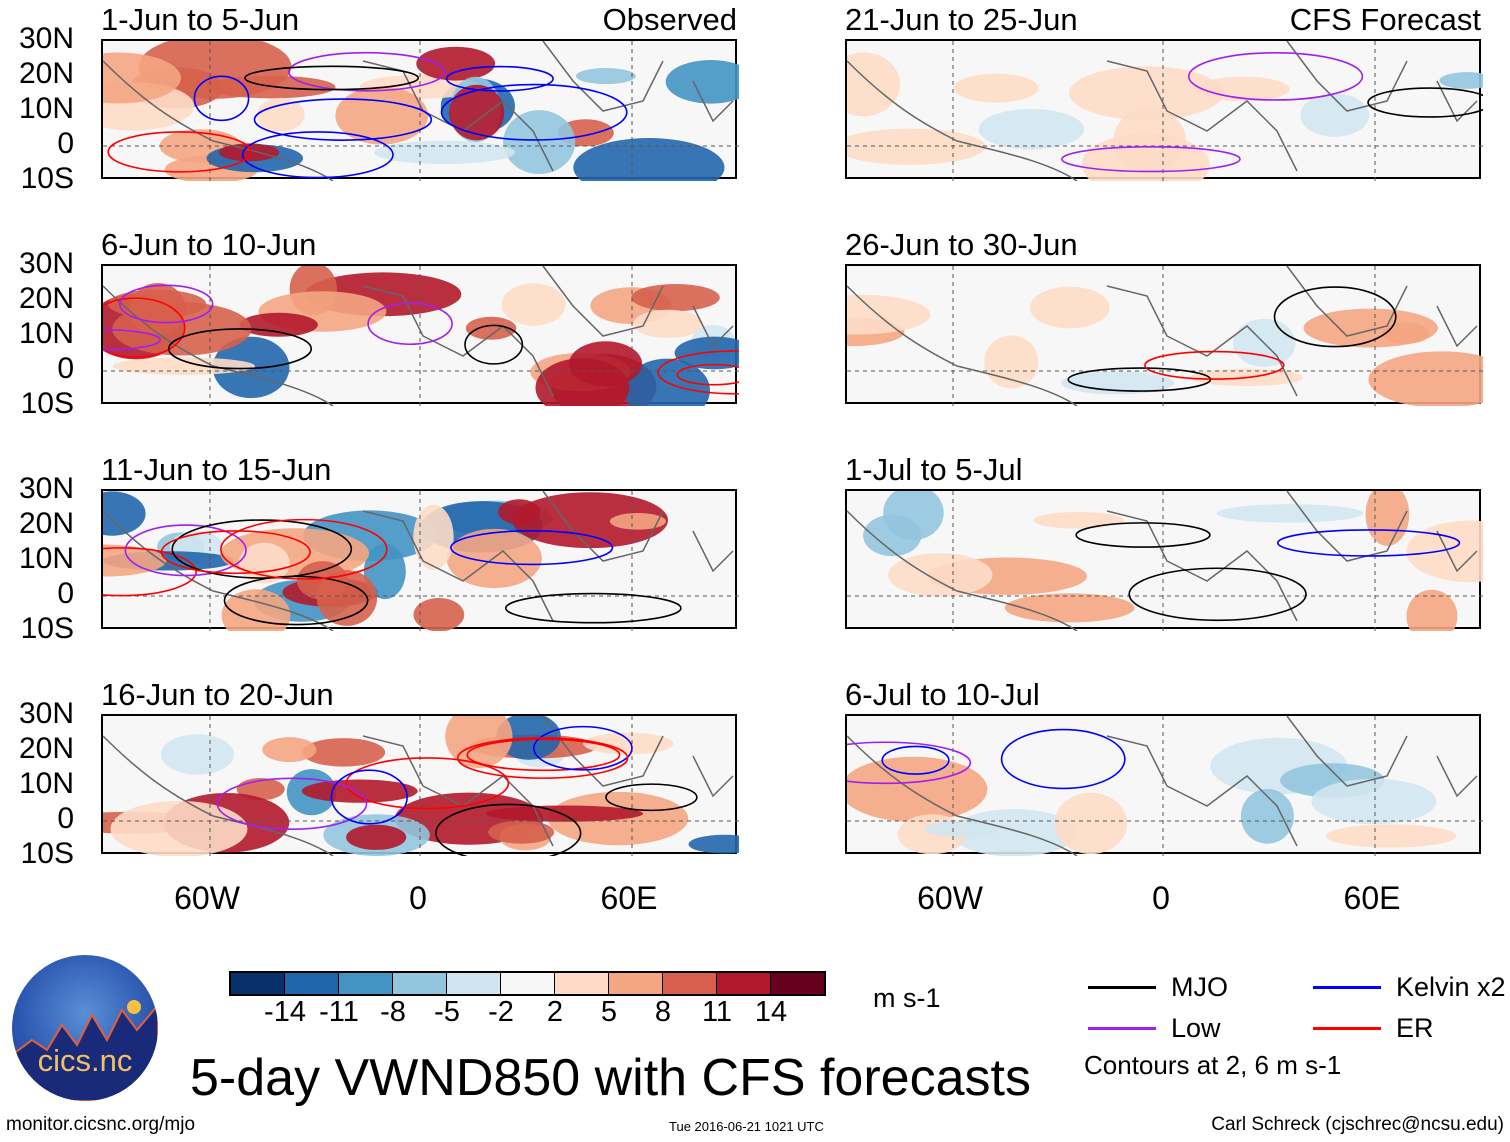  What do you see at coordinates (527, 983) in the screenshot?
I see `colorbar` at bounding box center [527, 983].